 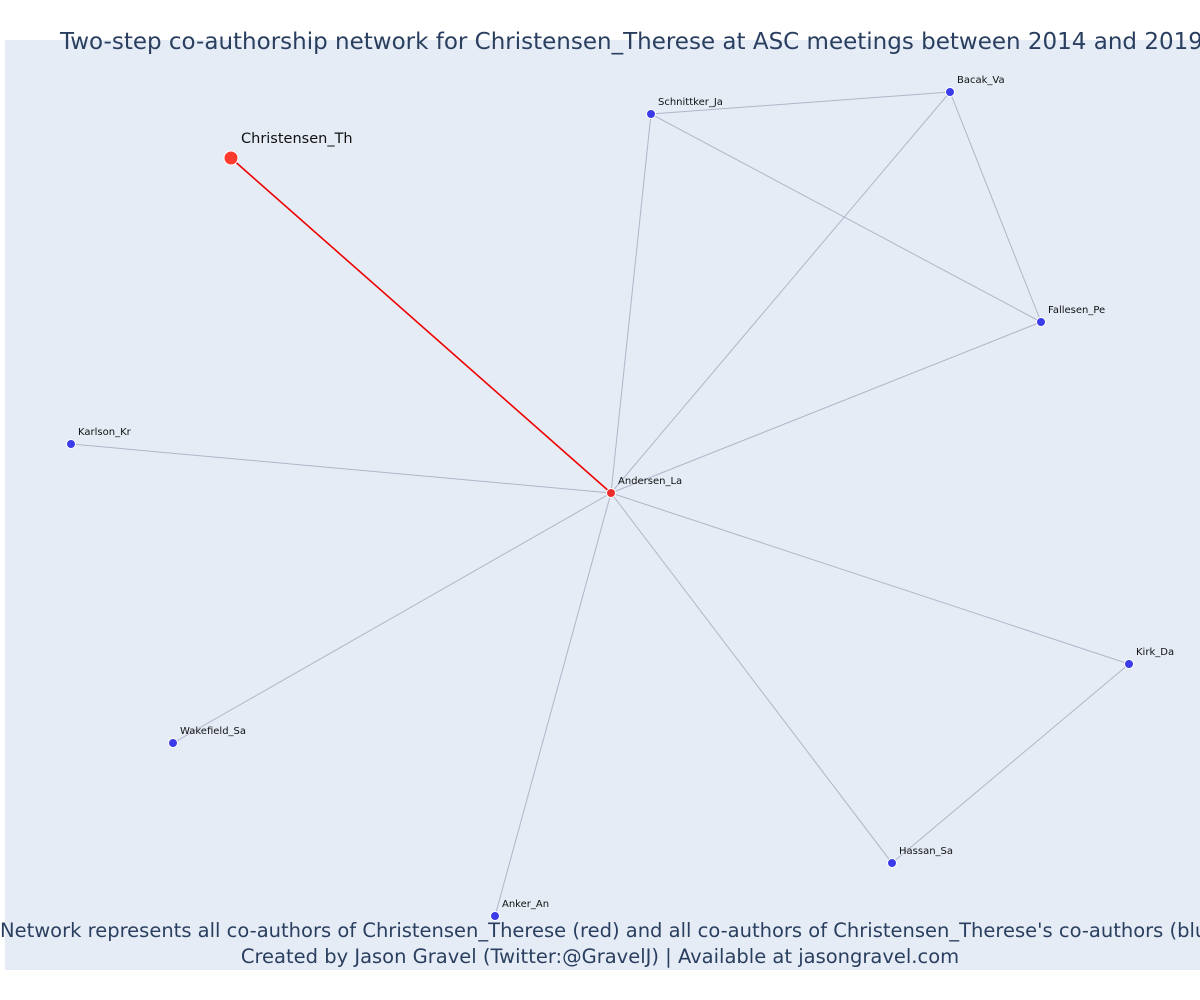 What do you see at coordinates (751, 678) in the screenshot?
I see `edge-andersen-la-hassan-sa` at bounding box center [751, 678].